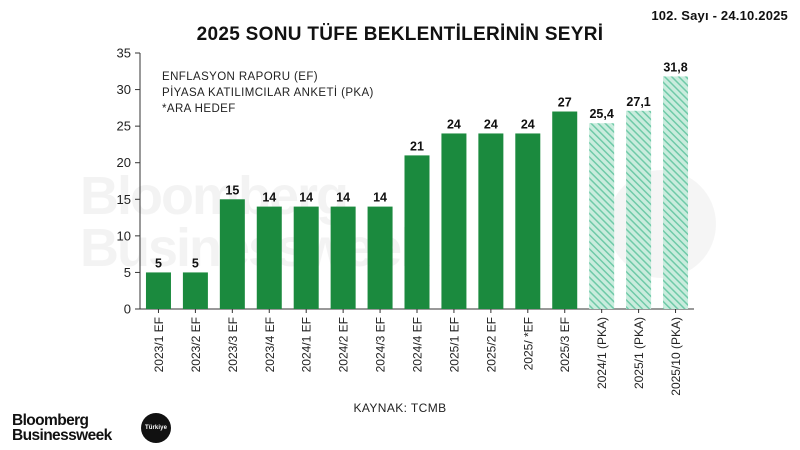  I want to click on x-tick-label: 2023/3 EF, so click(233, 344).